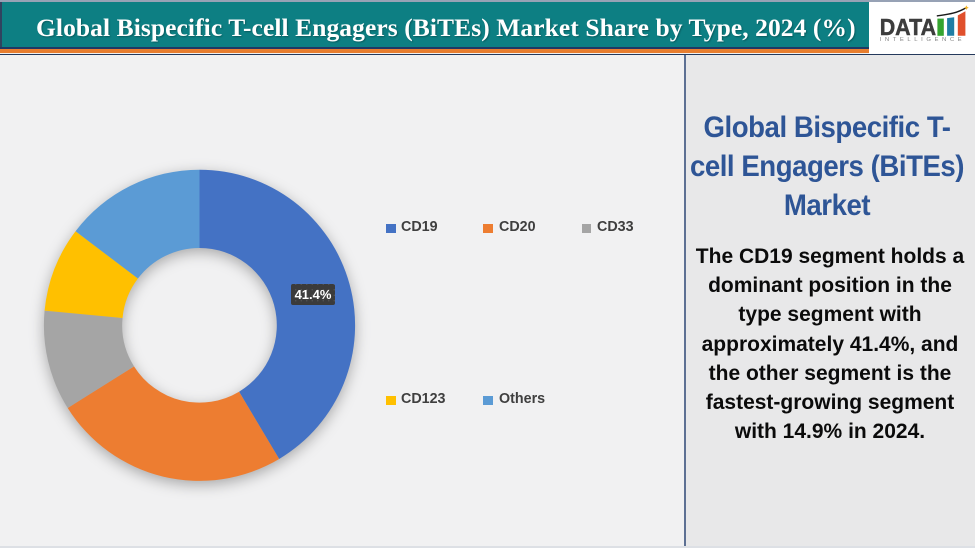  I want to click on svg-text: INTELLIGENCE, so click(923, 40).